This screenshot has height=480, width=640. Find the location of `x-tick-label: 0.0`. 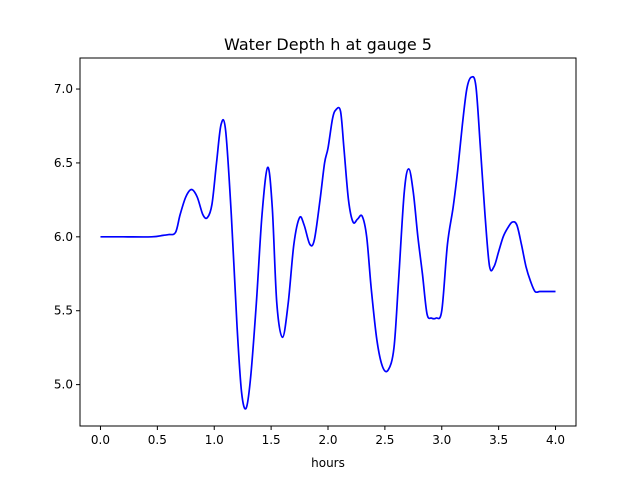

x-tick-label: 0.0 is located at coordinates (100, 440).